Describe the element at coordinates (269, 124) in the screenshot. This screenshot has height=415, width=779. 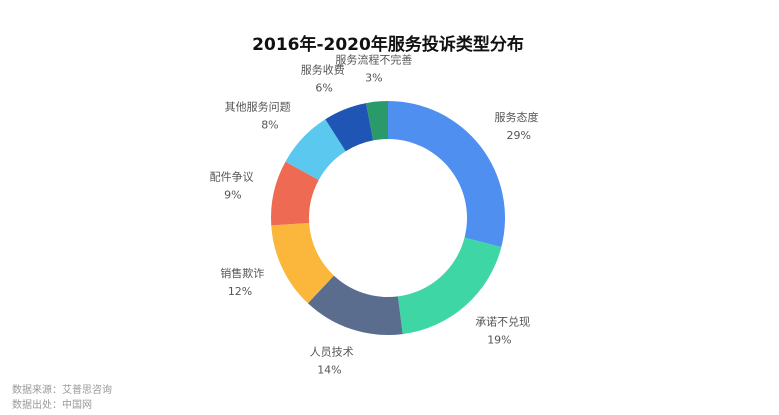
I see `value-label: 8%` at that location.